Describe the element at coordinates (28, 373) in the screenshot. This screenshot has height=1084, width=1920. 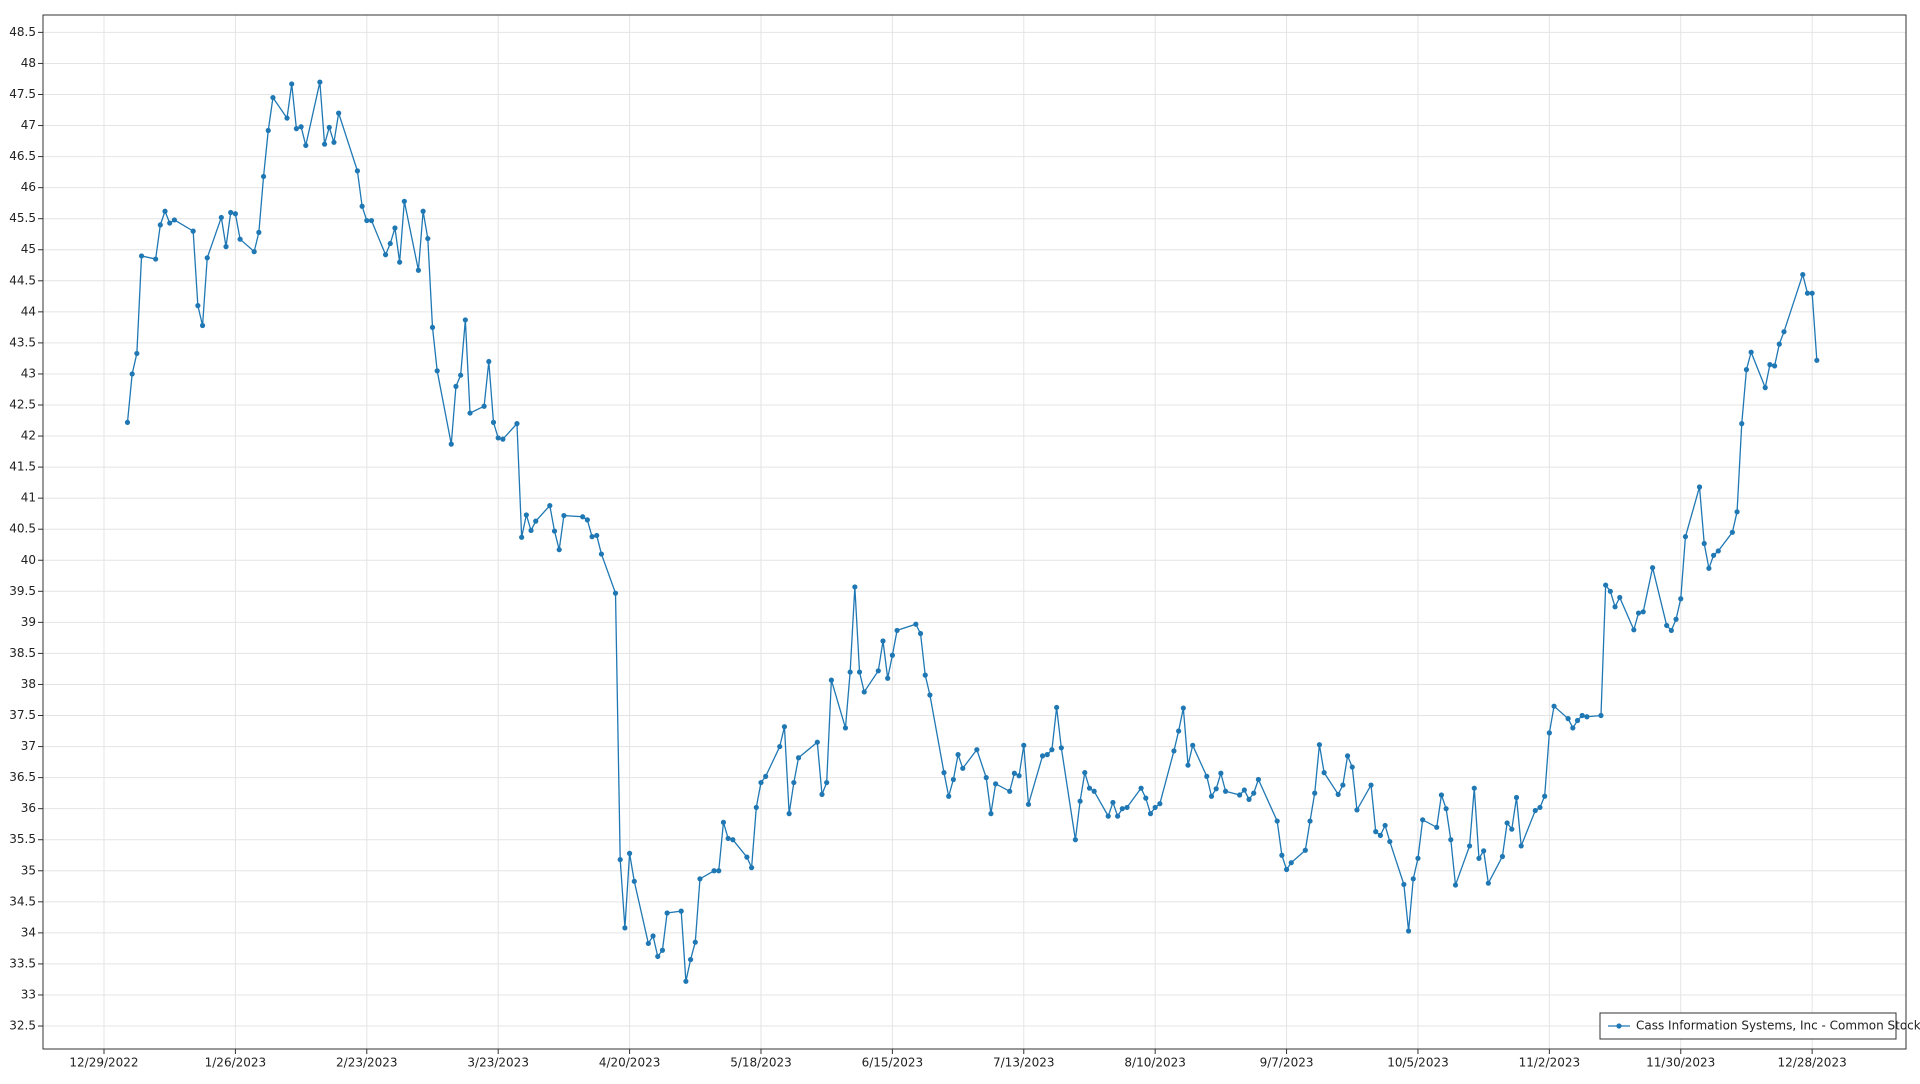
I see `y-tick-label: 43` at that location.